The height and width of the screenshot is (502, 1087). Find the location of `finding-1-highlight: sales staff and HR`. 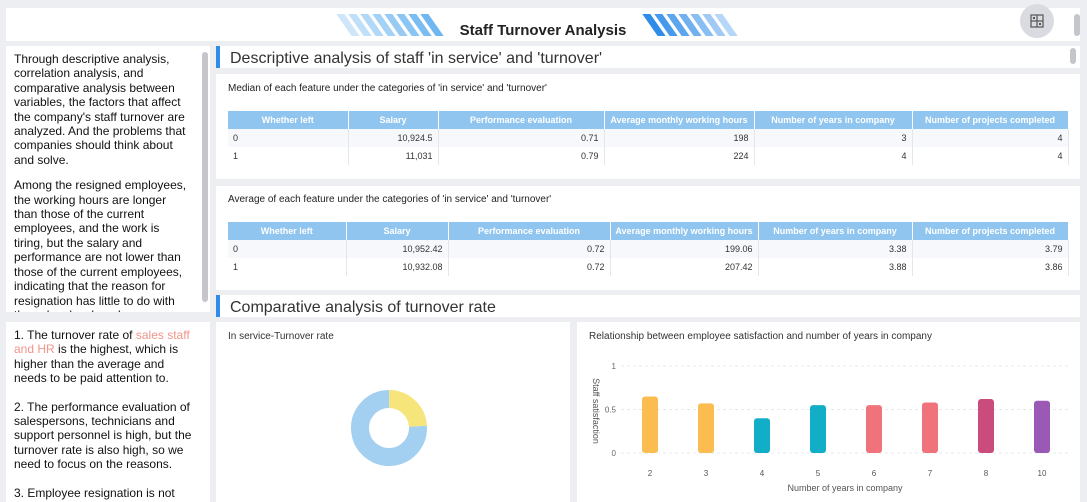

finding-1-highlight: sales staff and HR is located at coordinates (102, 342).